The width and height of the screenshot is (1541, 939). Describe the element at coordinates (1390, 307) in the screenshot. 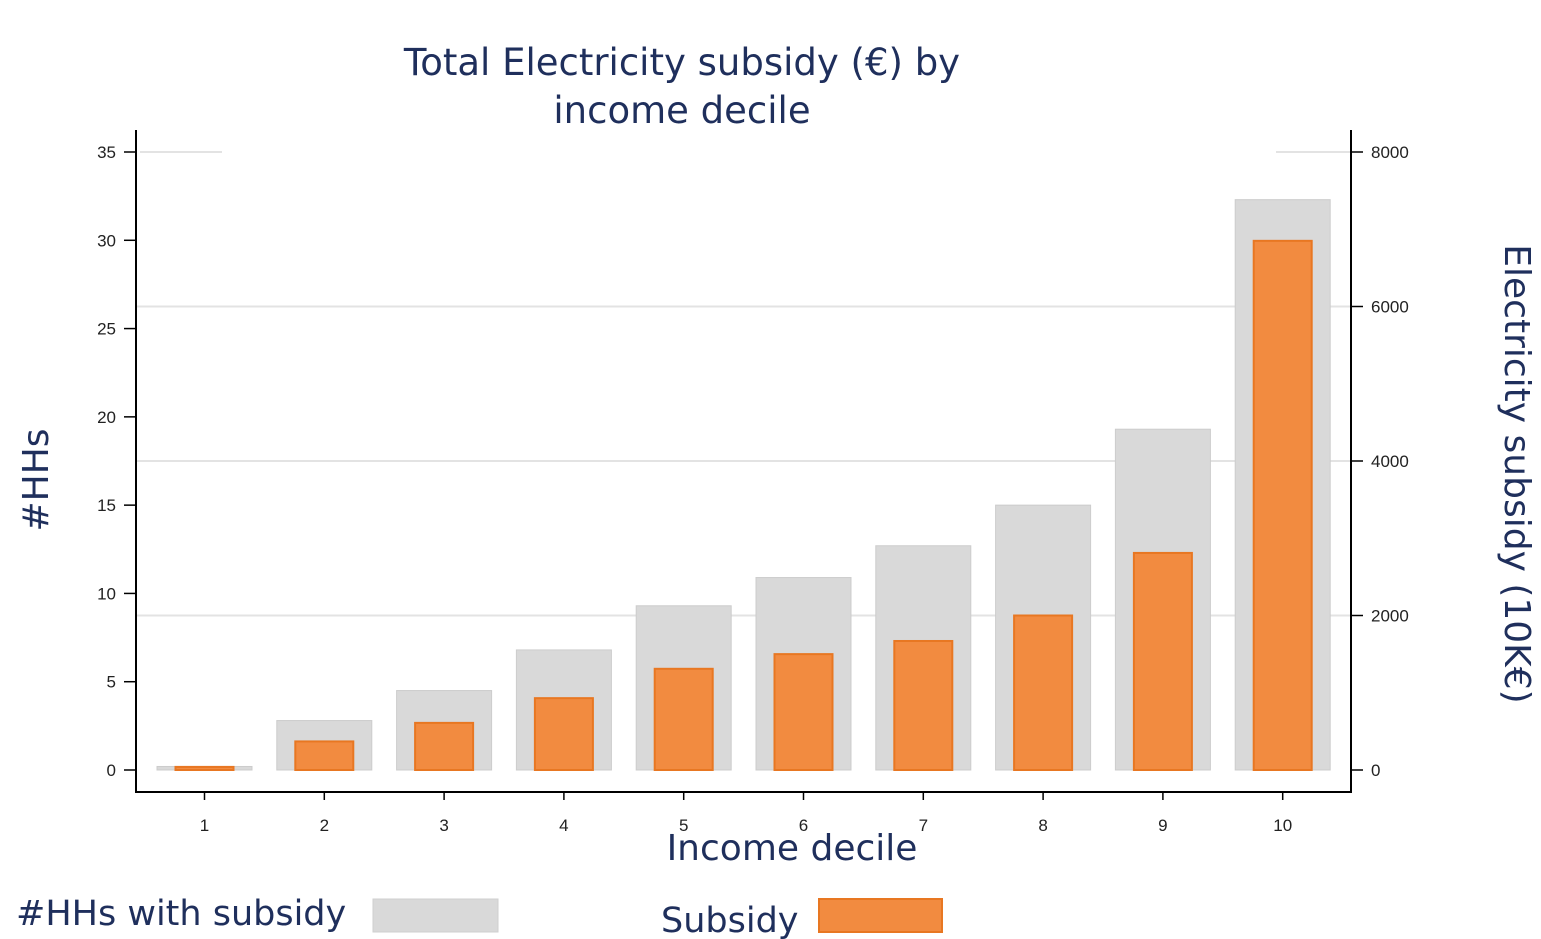

I see `right-tick-label: 6000` at that location.